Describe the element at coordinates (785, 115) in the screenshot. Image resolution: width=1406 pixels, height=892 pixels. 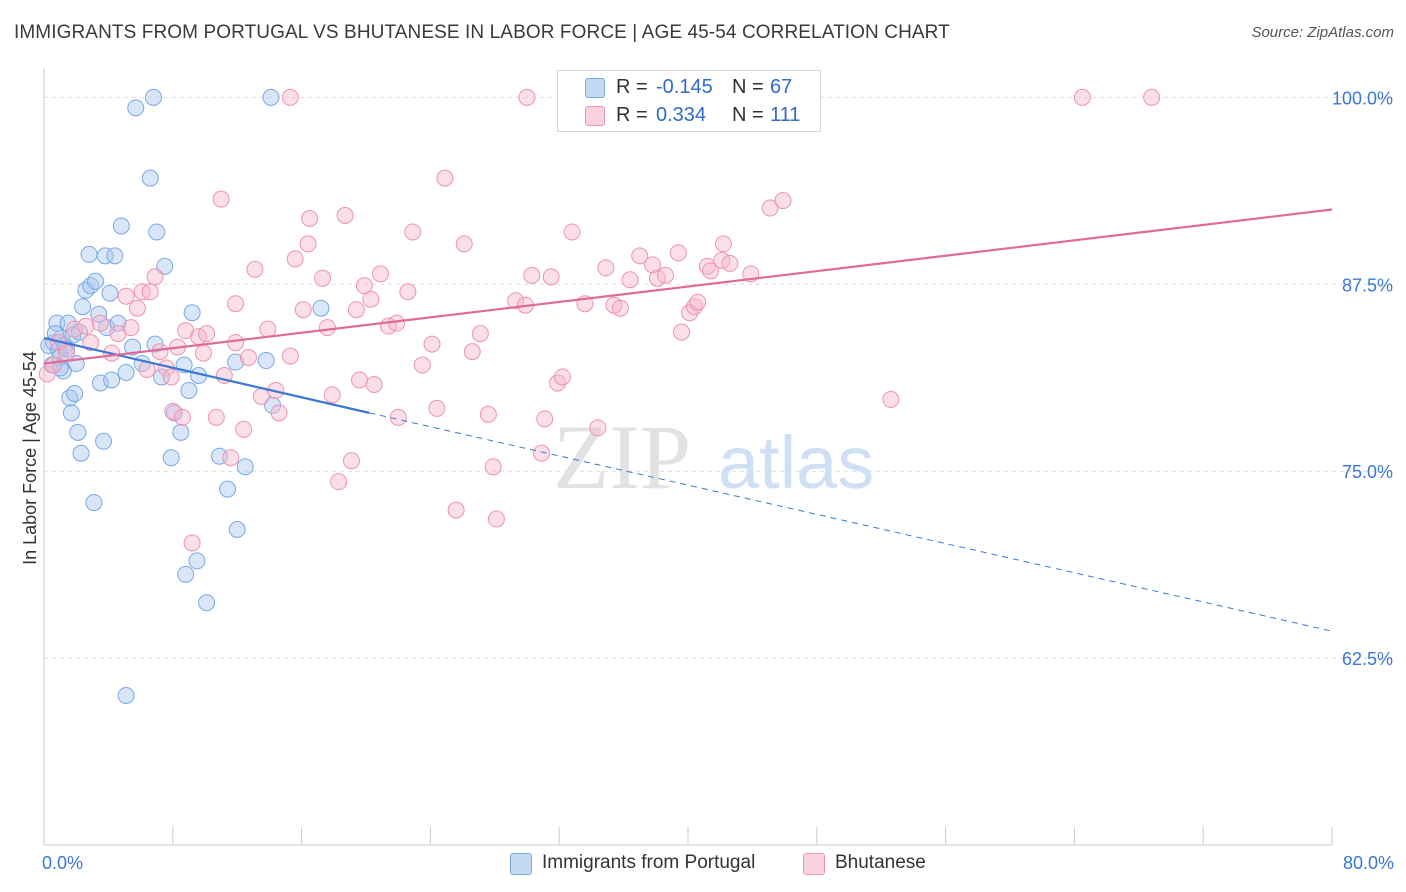
I see `n-value: 111` at that location.